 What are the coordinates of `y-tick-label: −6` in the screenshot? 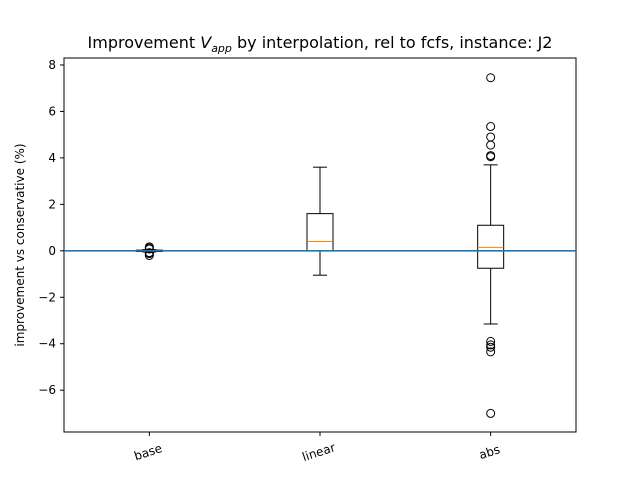 It's located at (47, 390).